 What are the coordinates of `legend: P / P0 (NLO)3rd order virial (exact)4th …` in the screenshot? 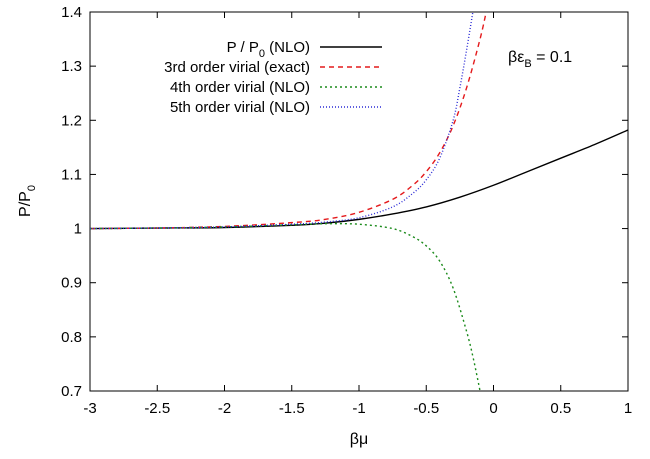 It's located at (273, 77).